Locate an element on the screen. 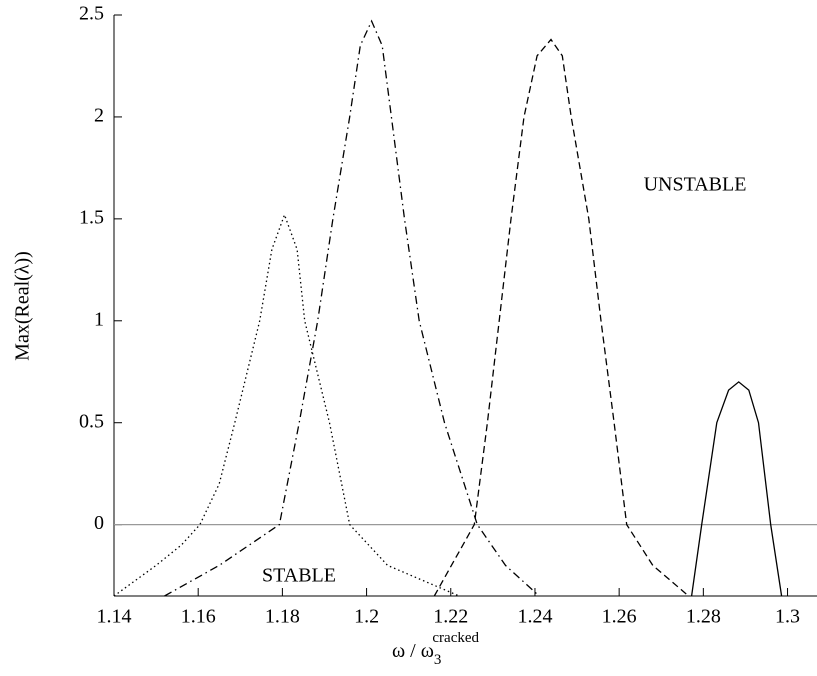 This screenshot has width=817, height=676. y-tick-label: 2 is located at coordinates (99, 116).